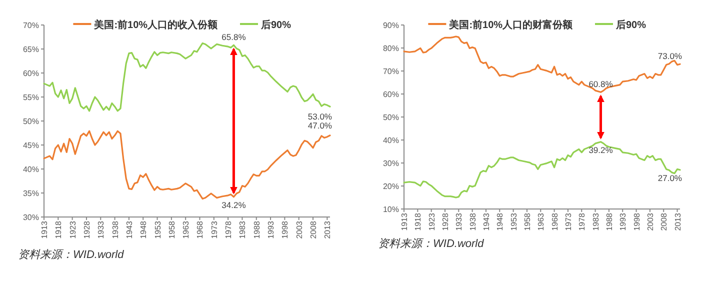 The height and width of the screenshot is (284, 705). What do you see at coordinates (601, 84) in the screenshot?
I see `annotation: 60.8%` at bounding box center [601, 84].